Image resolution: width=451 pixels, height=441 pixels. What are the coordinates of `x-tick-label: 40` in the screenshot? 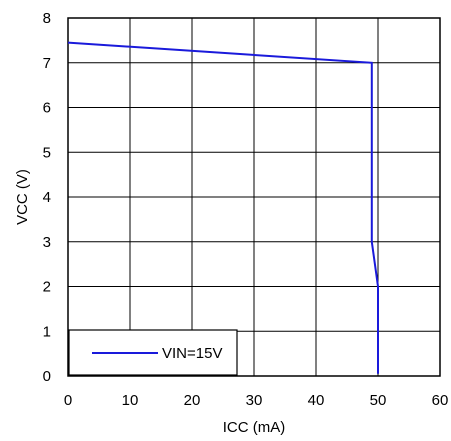 It's located at (316, 400).